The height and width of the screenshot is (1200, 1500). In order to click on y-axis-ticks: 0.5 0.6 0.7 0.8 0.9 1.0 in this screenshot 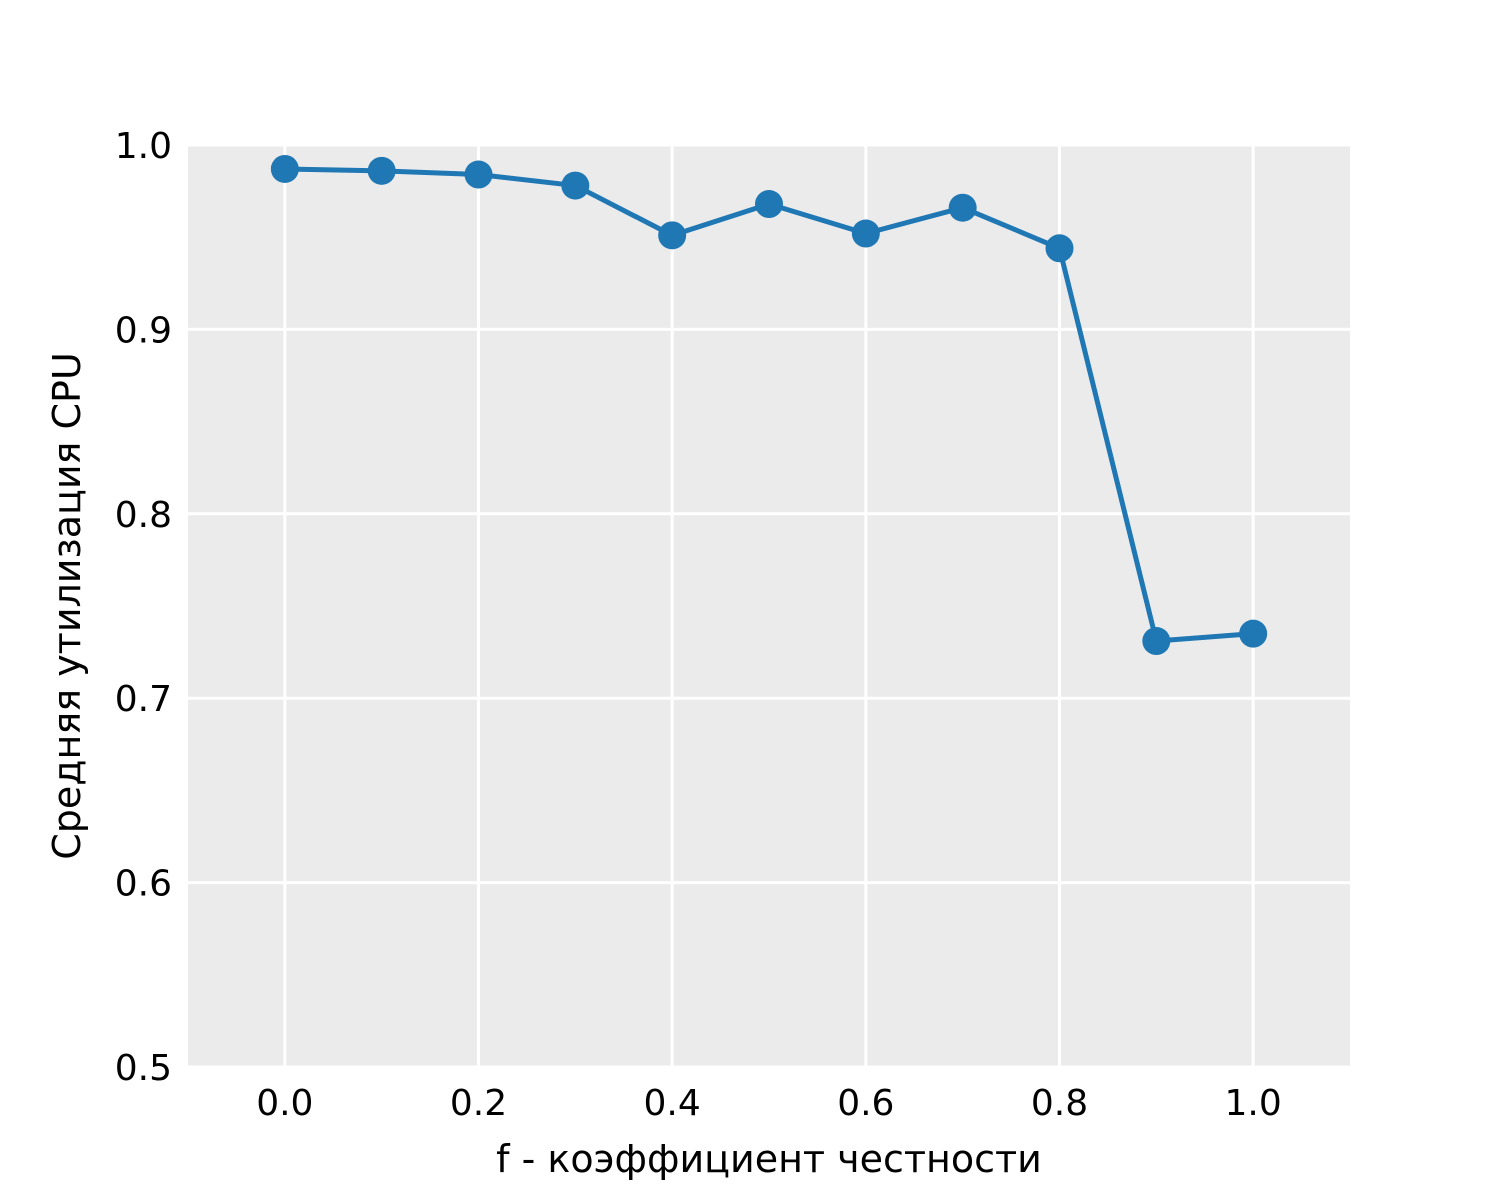, I will do `click(143, 607)`.